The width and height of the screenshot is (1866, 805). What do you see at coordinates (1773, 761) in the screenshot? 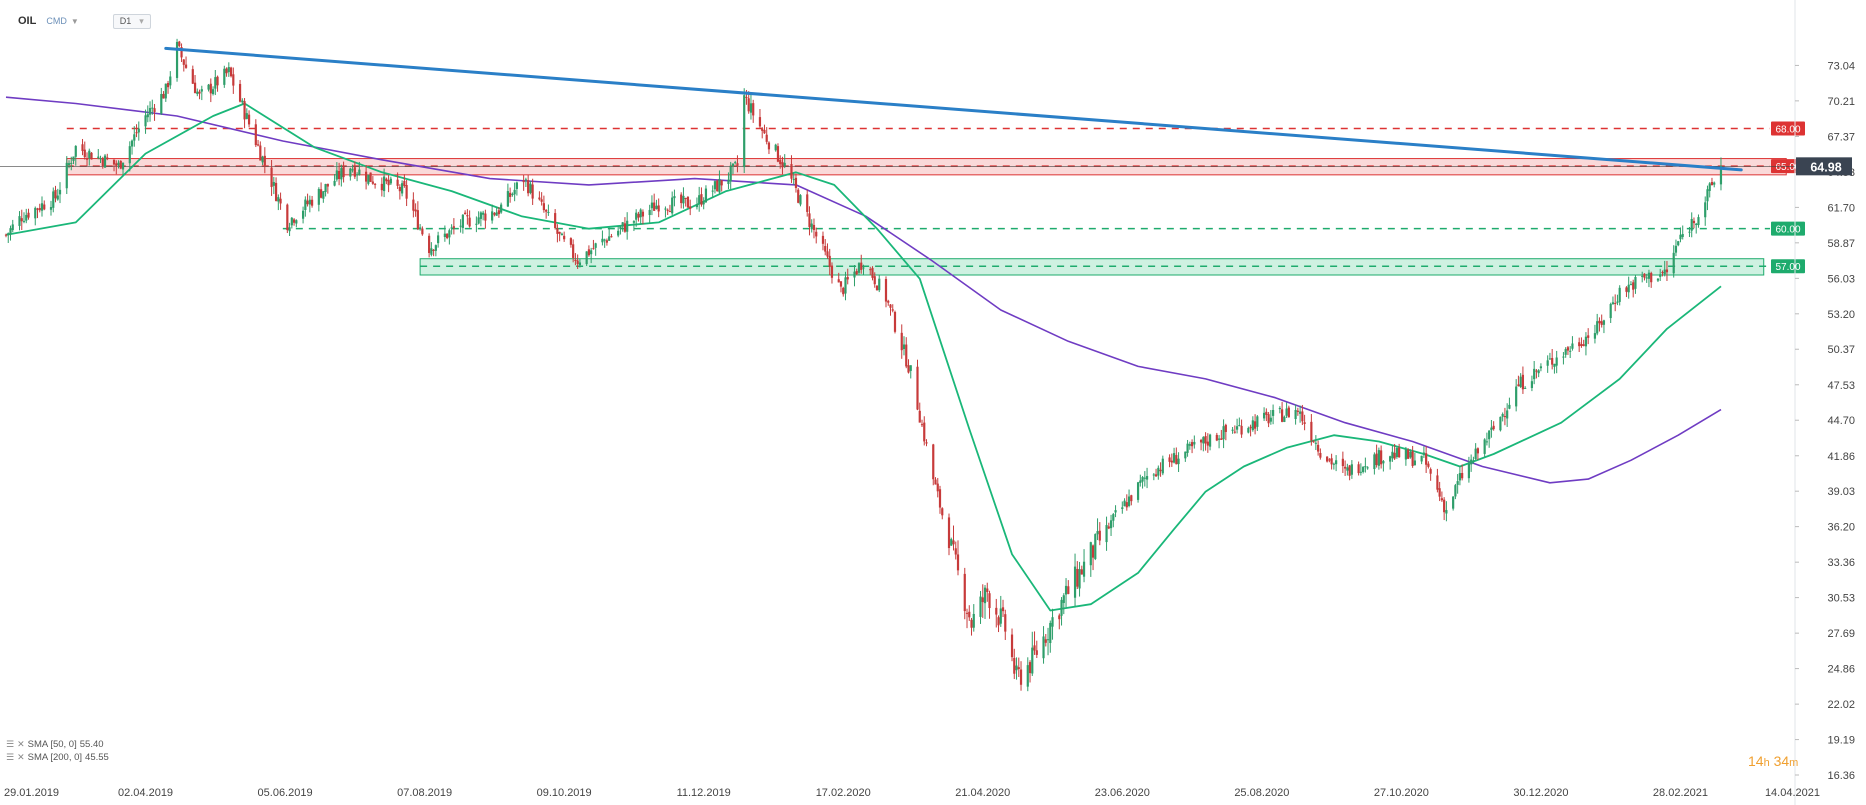
I see `candle-countdown: 14h 34m` at bounding box center [1773, 761].